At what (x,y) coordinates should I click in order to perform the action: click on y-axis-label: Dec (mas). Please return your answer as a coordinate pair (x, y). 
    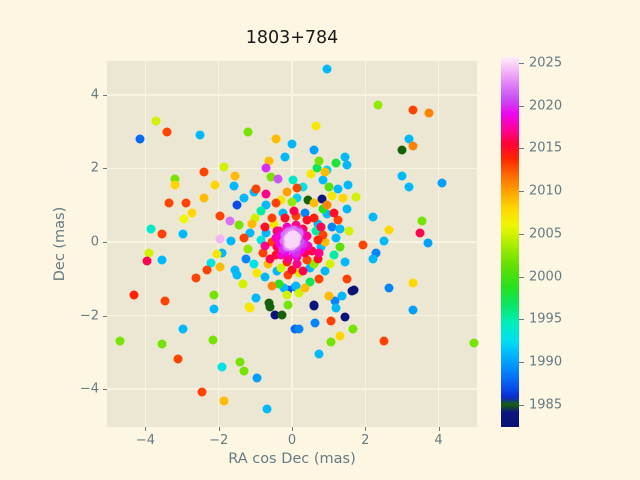
    Looking at the image, I should click on (60, 244).